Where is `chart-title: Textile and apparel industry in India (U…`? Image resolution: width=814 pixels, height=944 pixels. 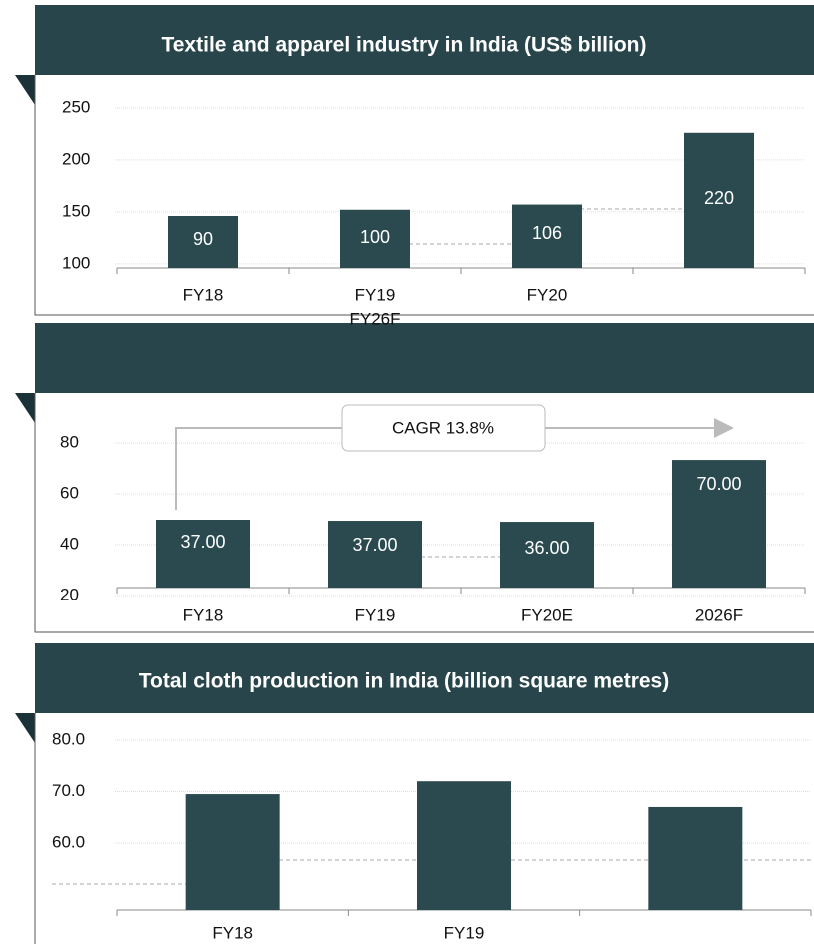
chart-title: Textile and apparel industry in India (U… is located at coordinates (403, 45).